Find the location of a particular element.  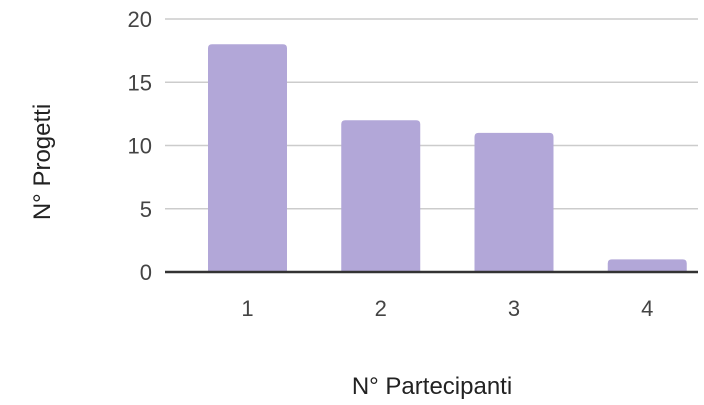

y-tick-label: 20 is located at coordinates (140, 19).